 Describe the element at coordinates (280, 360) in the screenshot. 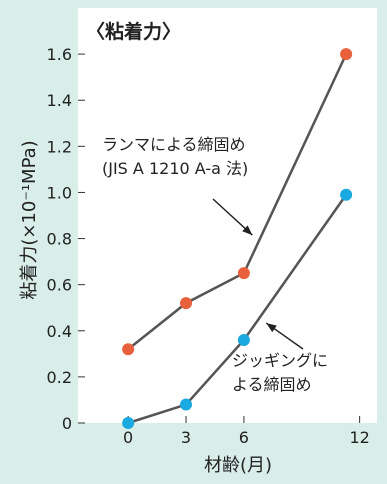

I see `annotation-text: ジッギングに` at that location.